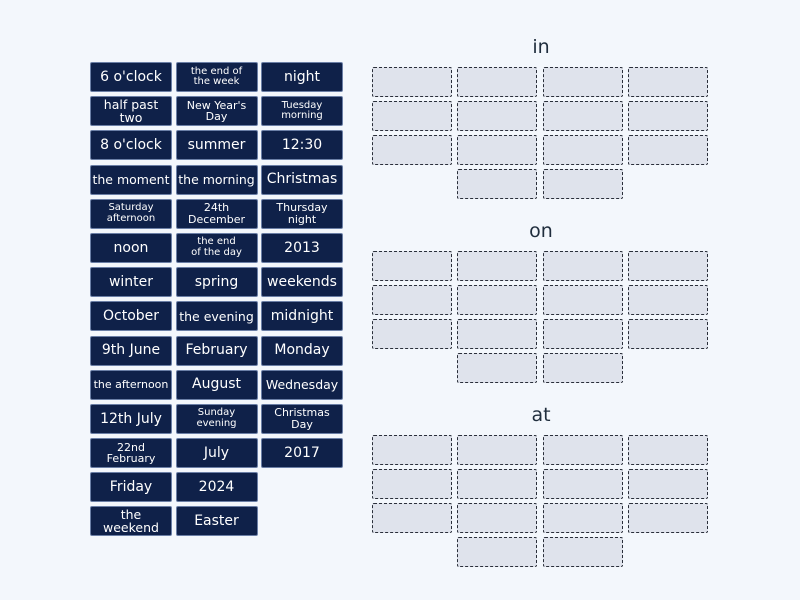 Image resolution: width=800 pixels, height=600 pixels. What do you see at coordinates (302, 282) in the screenshot?
I see `word-card: weekends` at bounding box center [302, 282].